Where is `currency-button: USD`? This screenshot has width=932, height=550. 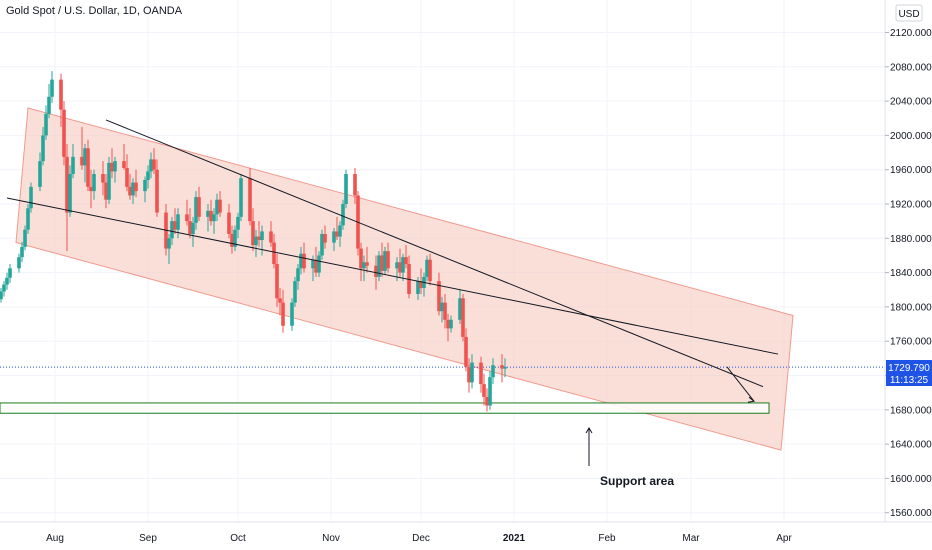 currency-button: USD is located at coordinates (909, 13).